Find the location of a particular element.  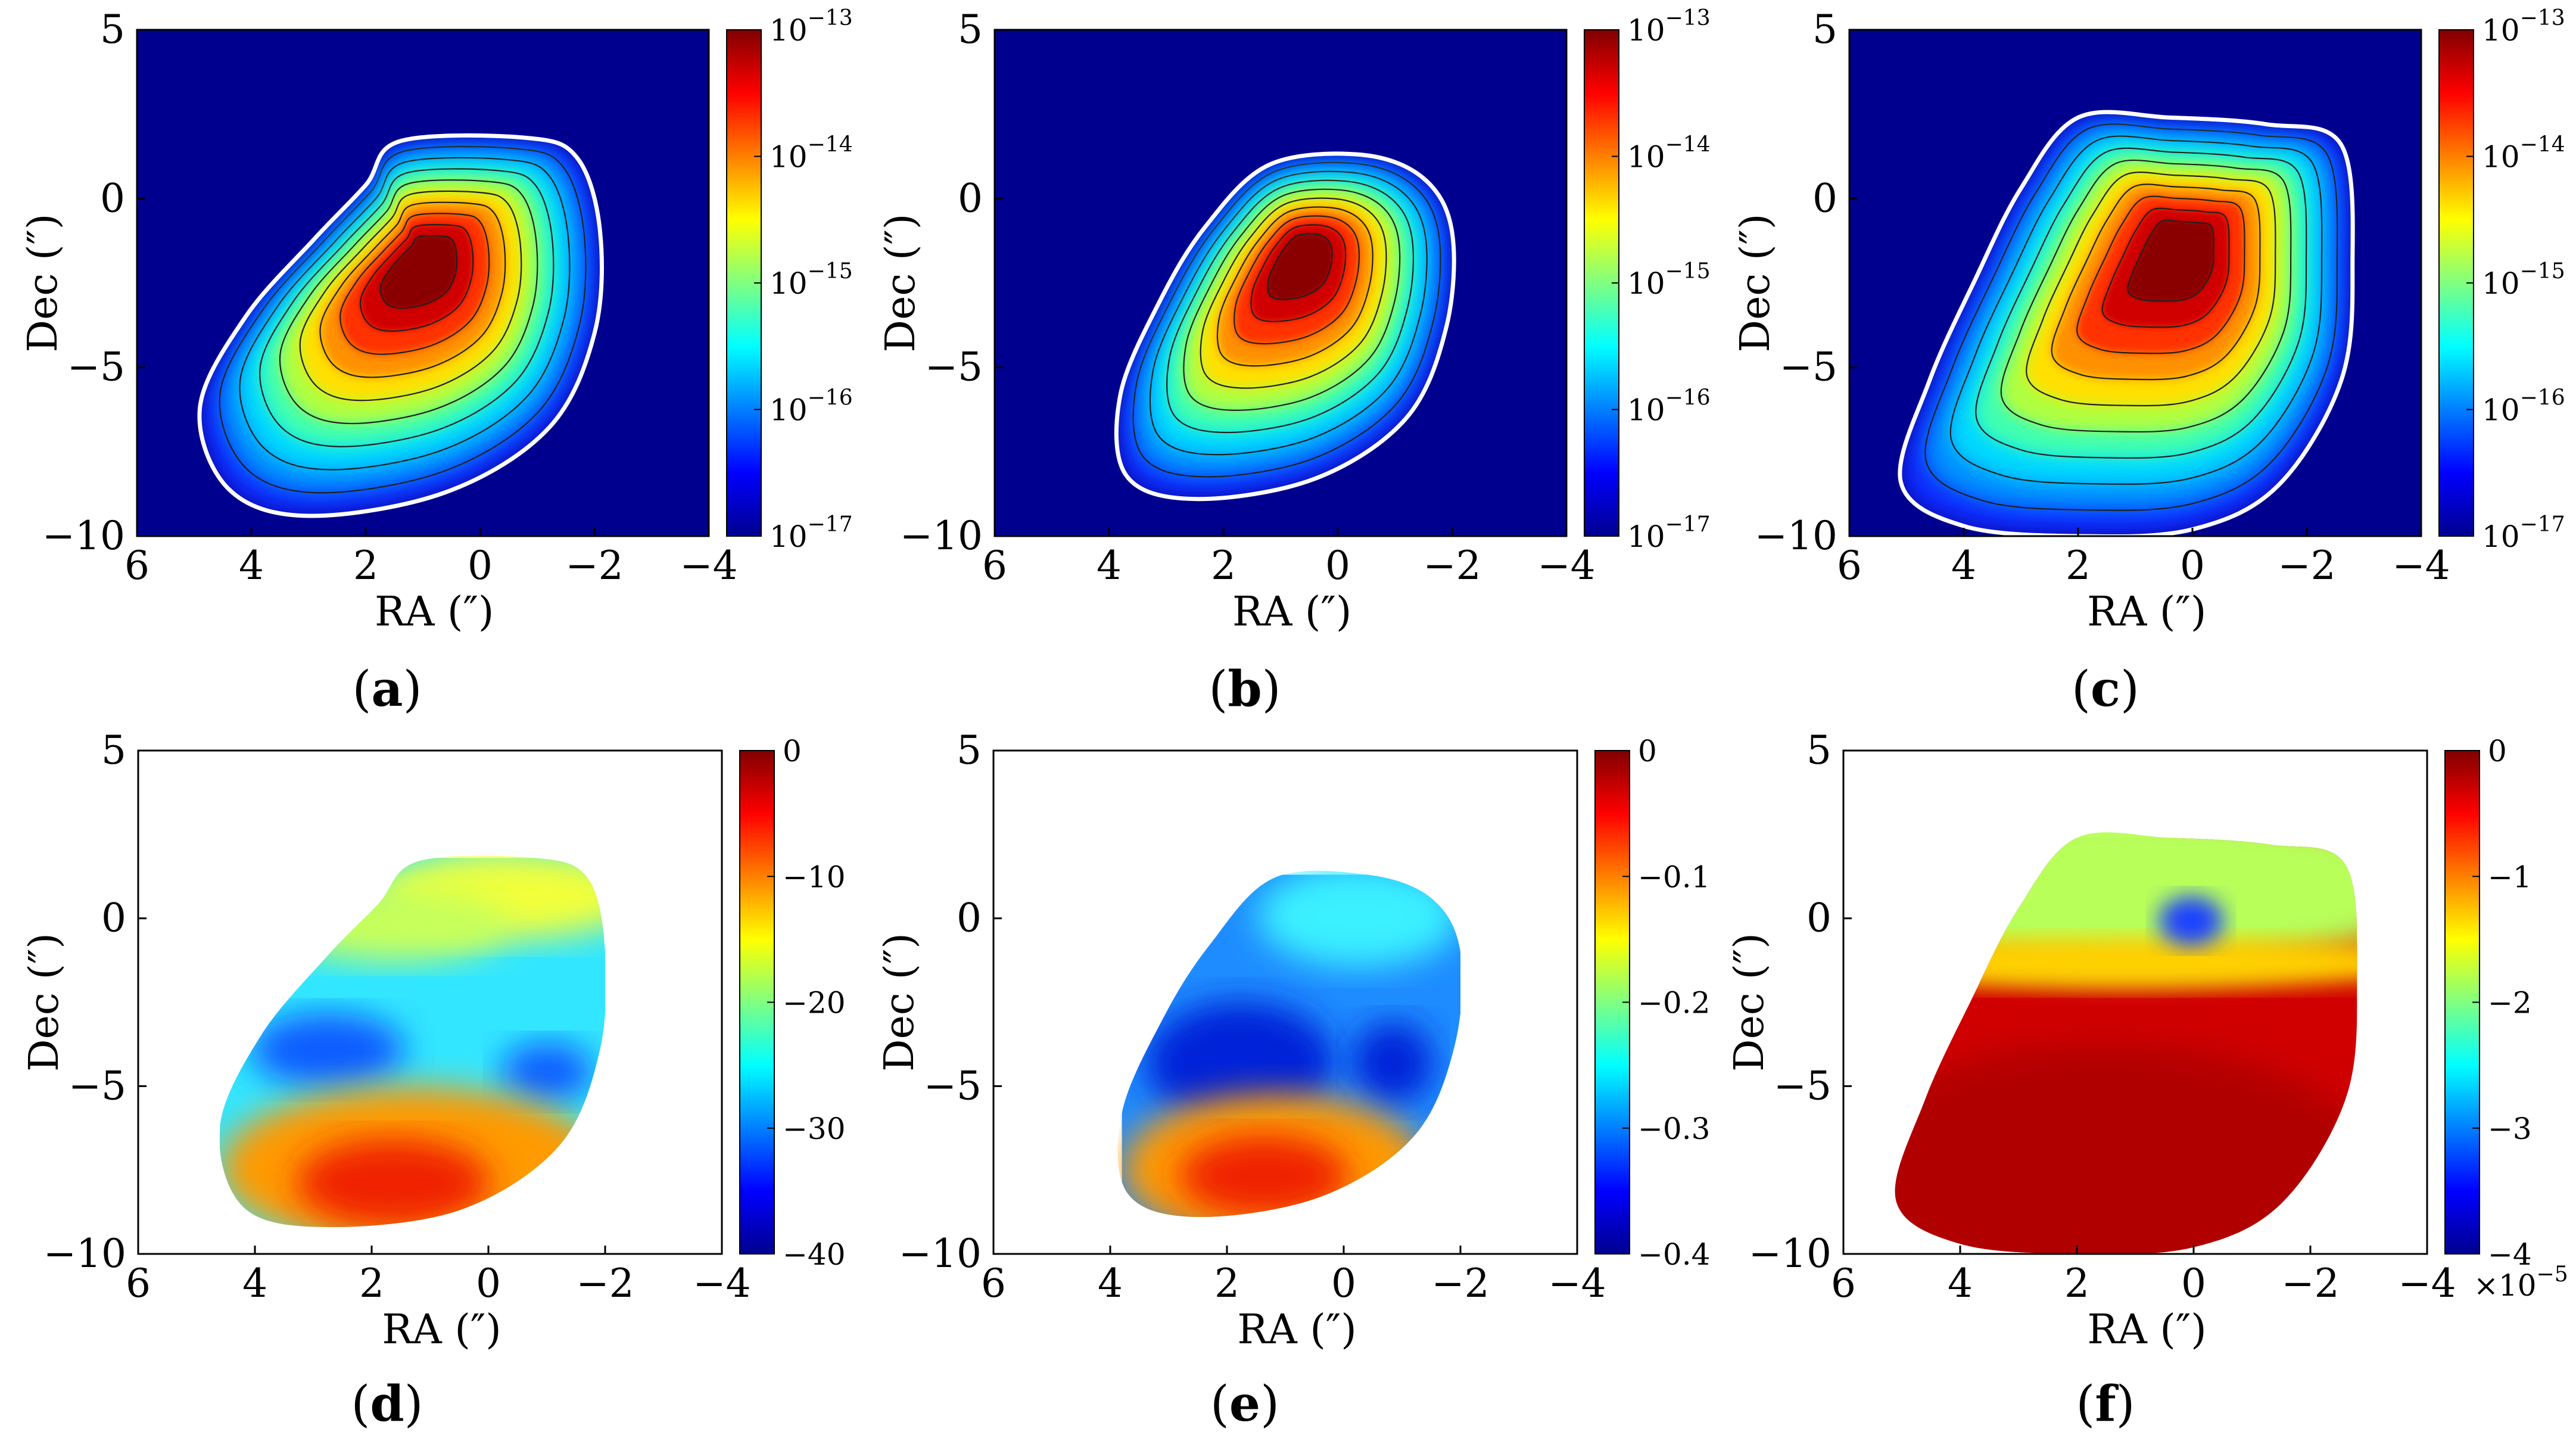

plot-area is located at coordinates (1285, 1002).